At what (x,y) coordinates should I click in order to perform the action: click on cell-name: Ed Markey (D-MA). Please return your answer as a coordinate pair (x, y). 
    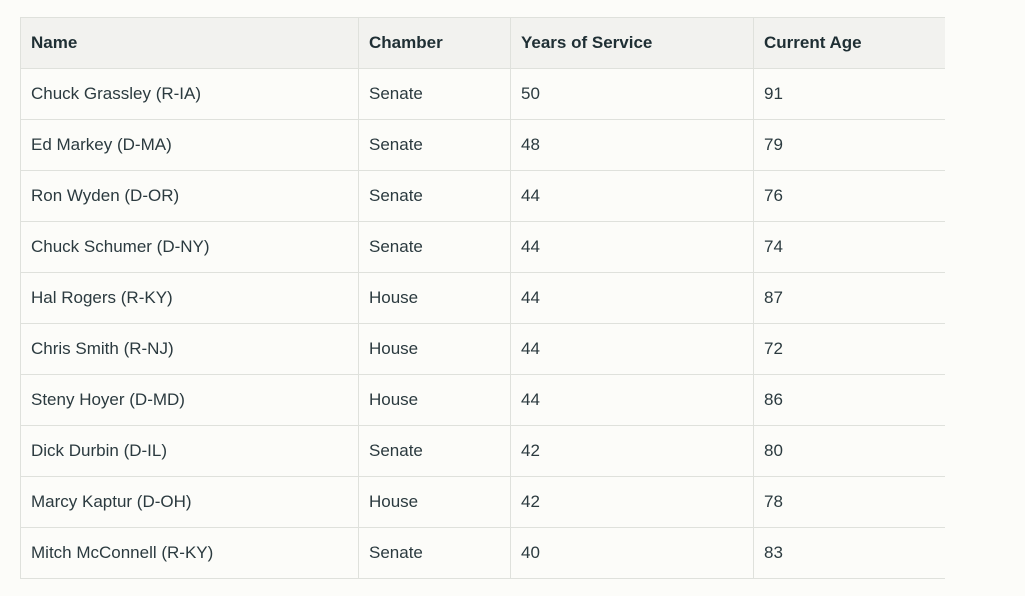
    Looking at the image, I should click on (189, 145).